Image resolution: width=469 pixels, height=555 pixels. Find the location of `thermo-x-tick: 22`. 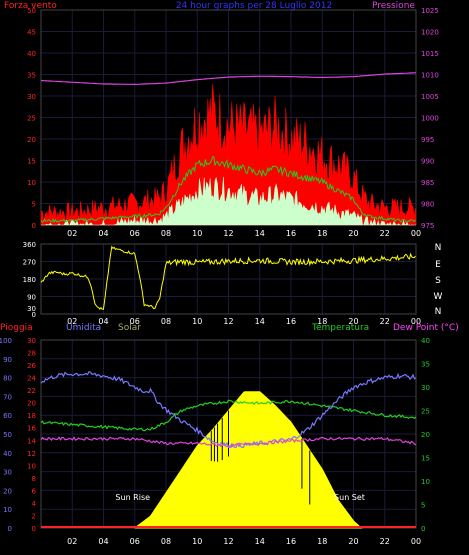

thermo-x-tick: 22 is located at coordinates (385, 541).